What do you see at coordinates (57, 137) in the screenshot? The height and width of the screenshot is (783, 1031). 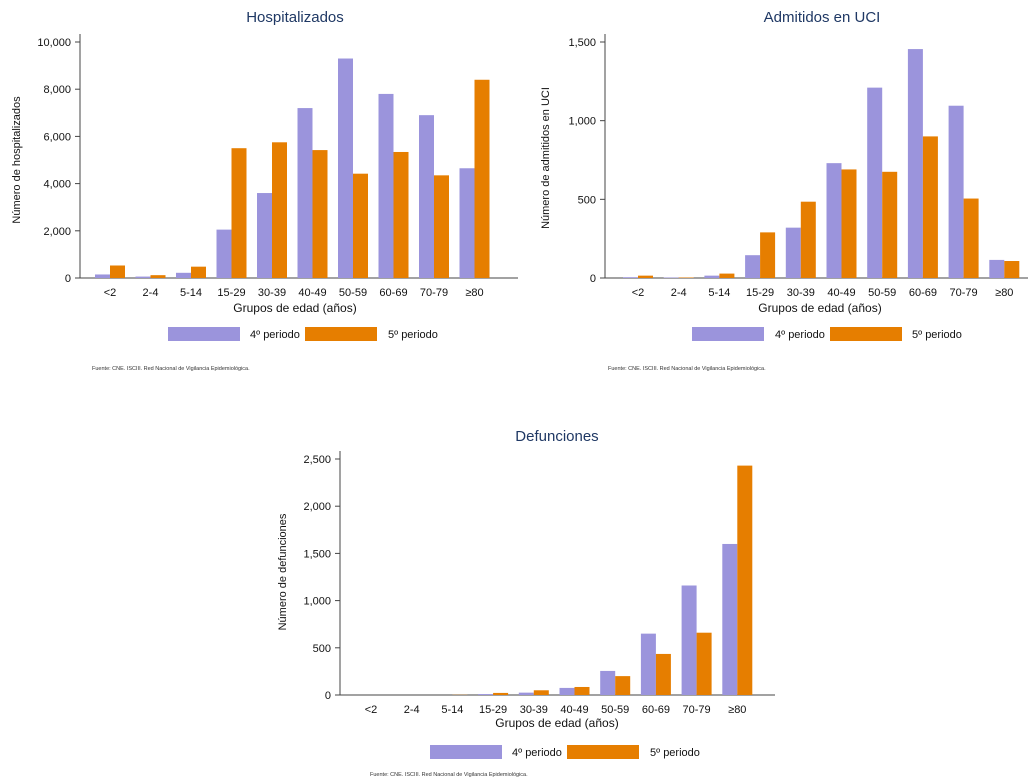 I see `y-tick-label: 6,000` at bounding box center [57, 137].